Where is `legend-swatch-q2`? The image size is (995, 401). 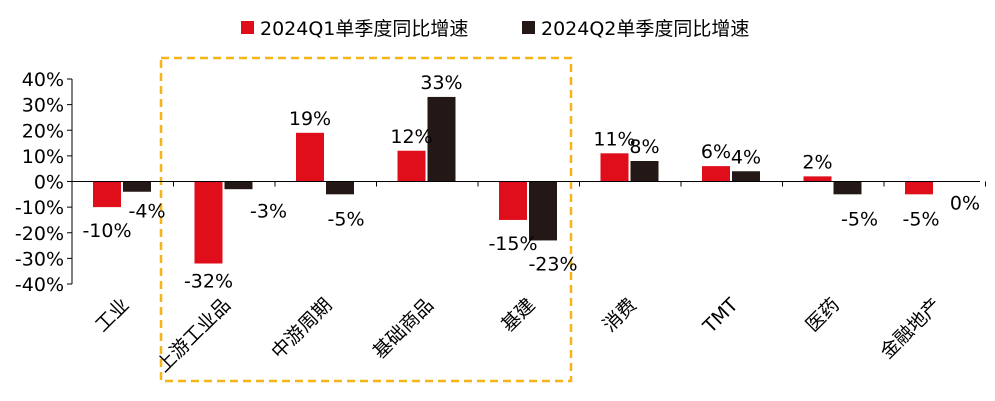 legend-swatch-q2 is located at coordinates (528, 27).